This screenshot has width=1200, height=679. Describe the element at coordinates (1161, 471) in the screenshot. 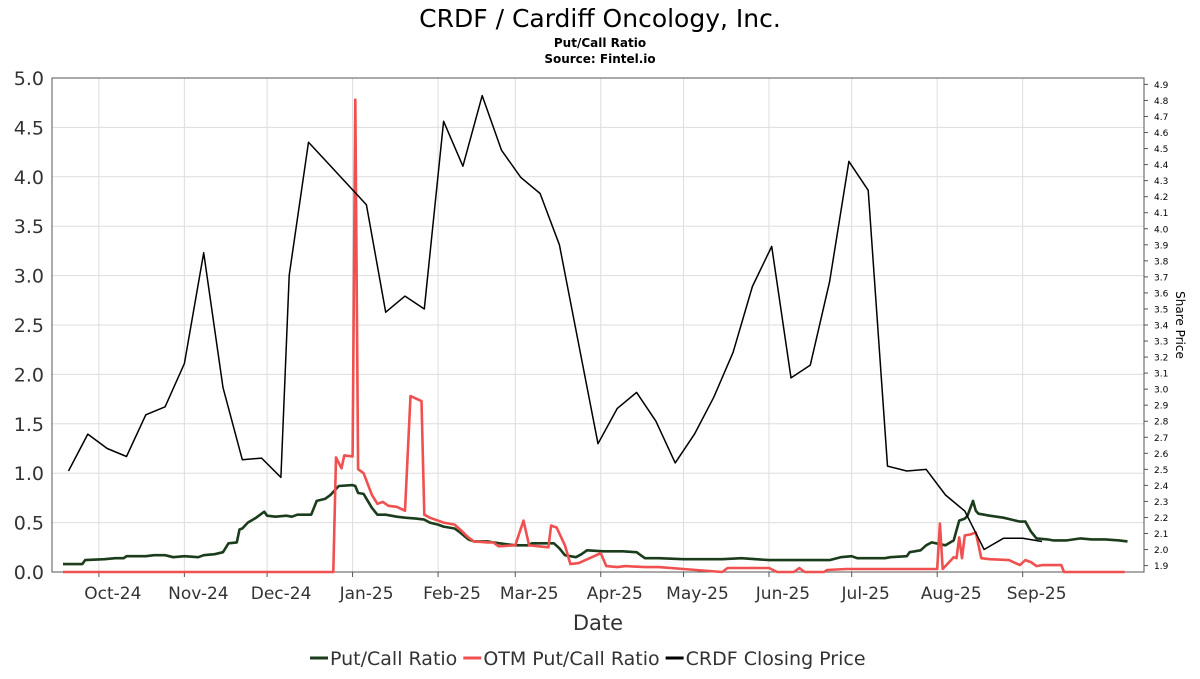

I see `right-tick-label: 2.5` at that location.